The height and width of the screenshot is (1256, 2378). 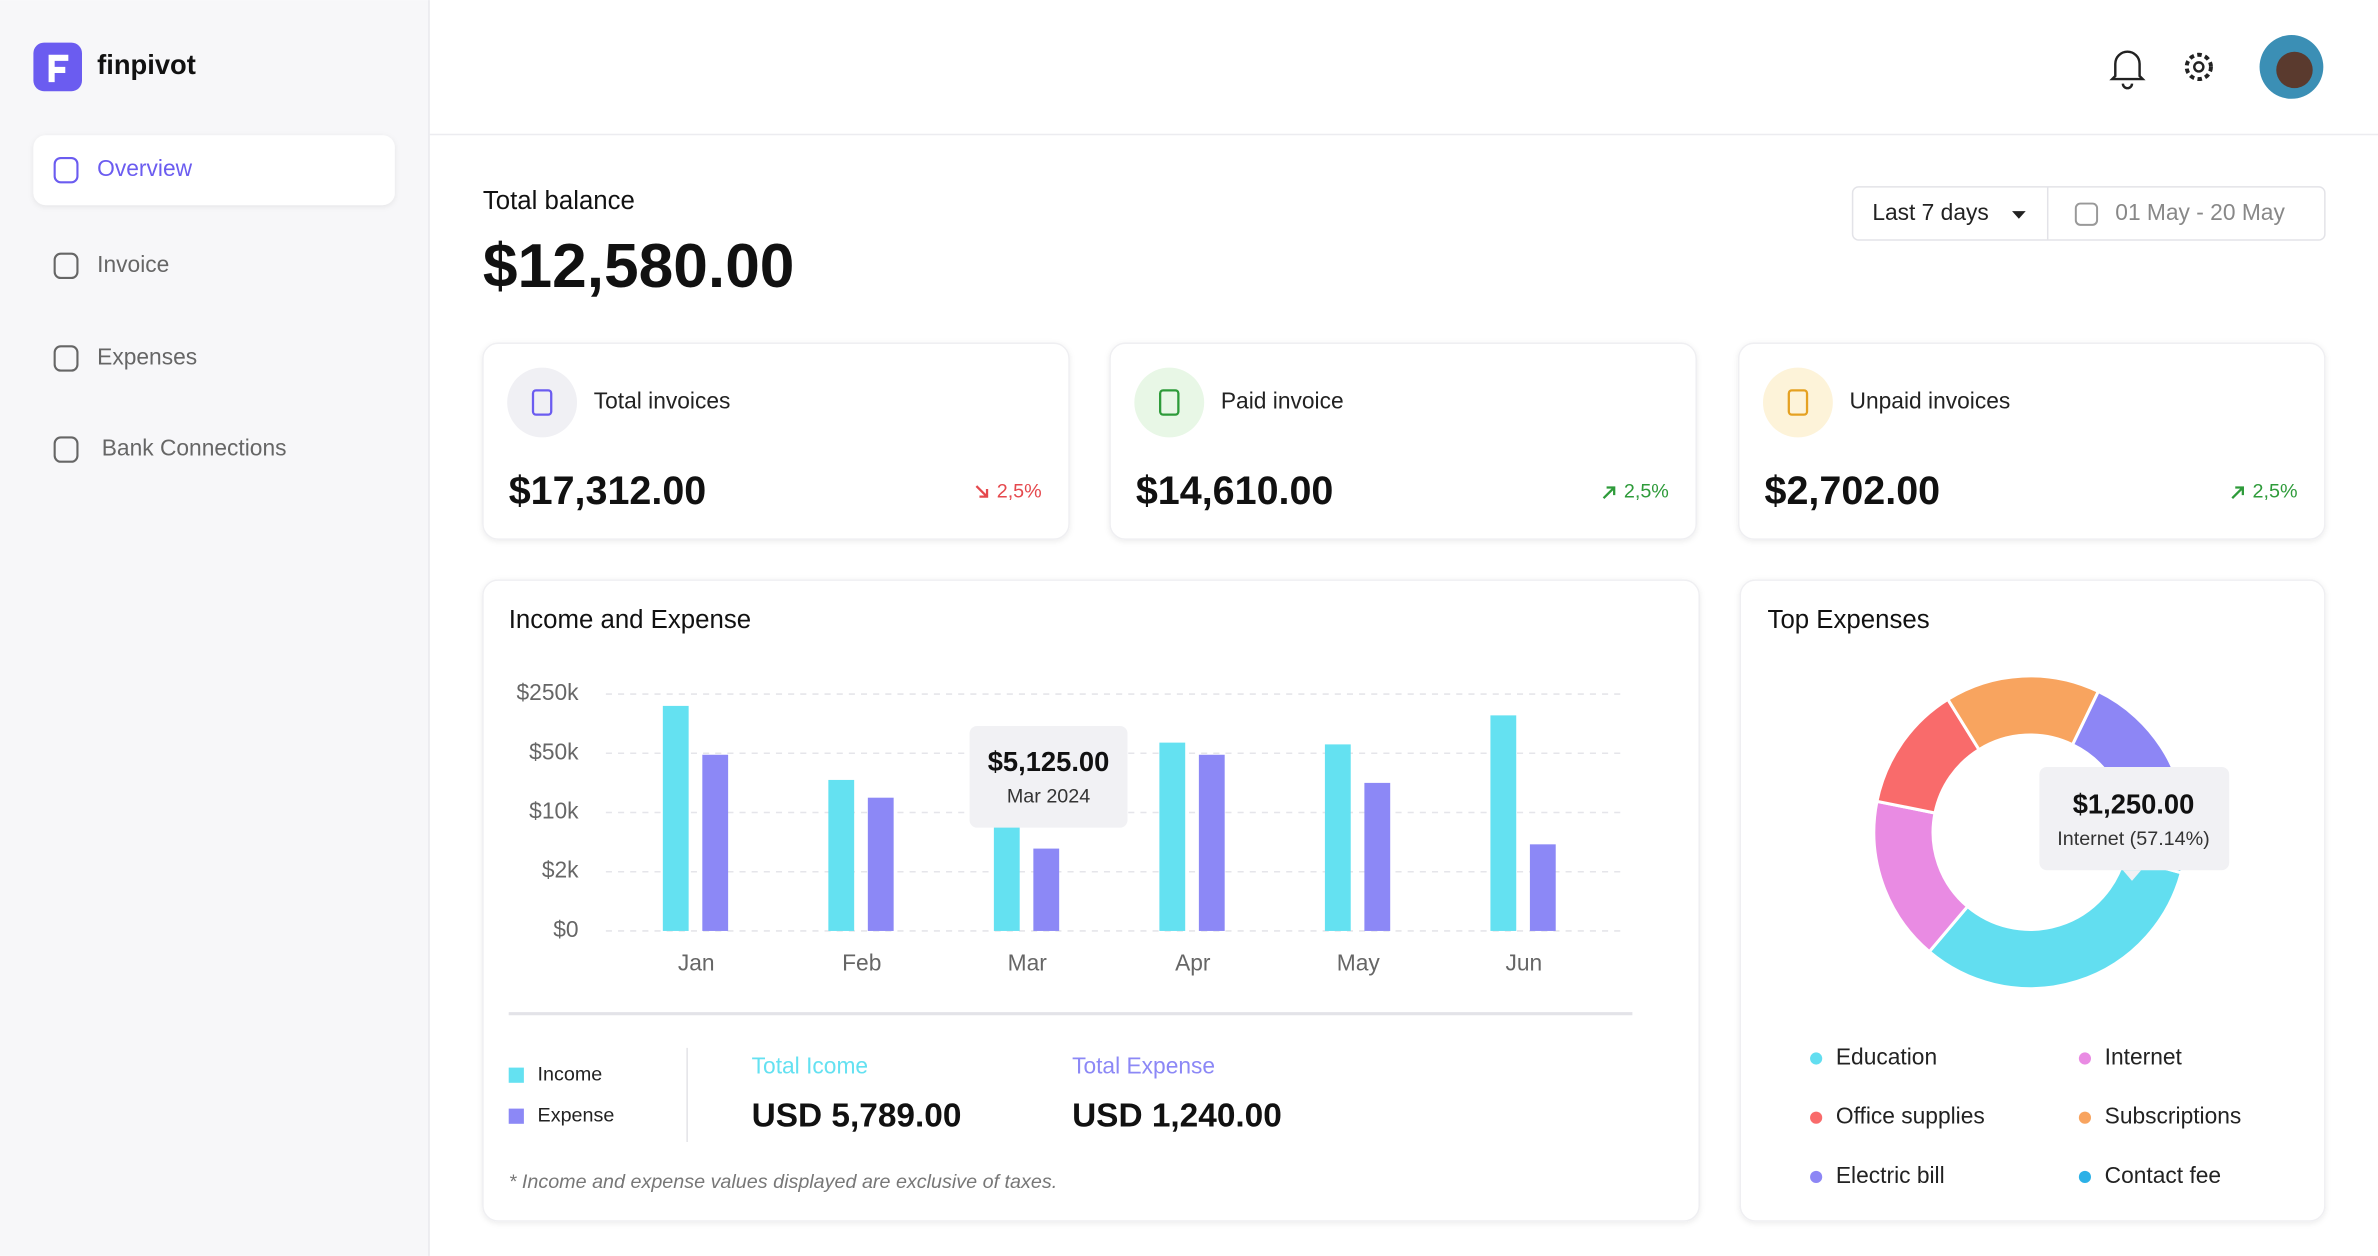 What do you see at coordinates (576, 1115) in the screenshot?
I see `legend-label: Expense` at bounding box center [576, 1115].